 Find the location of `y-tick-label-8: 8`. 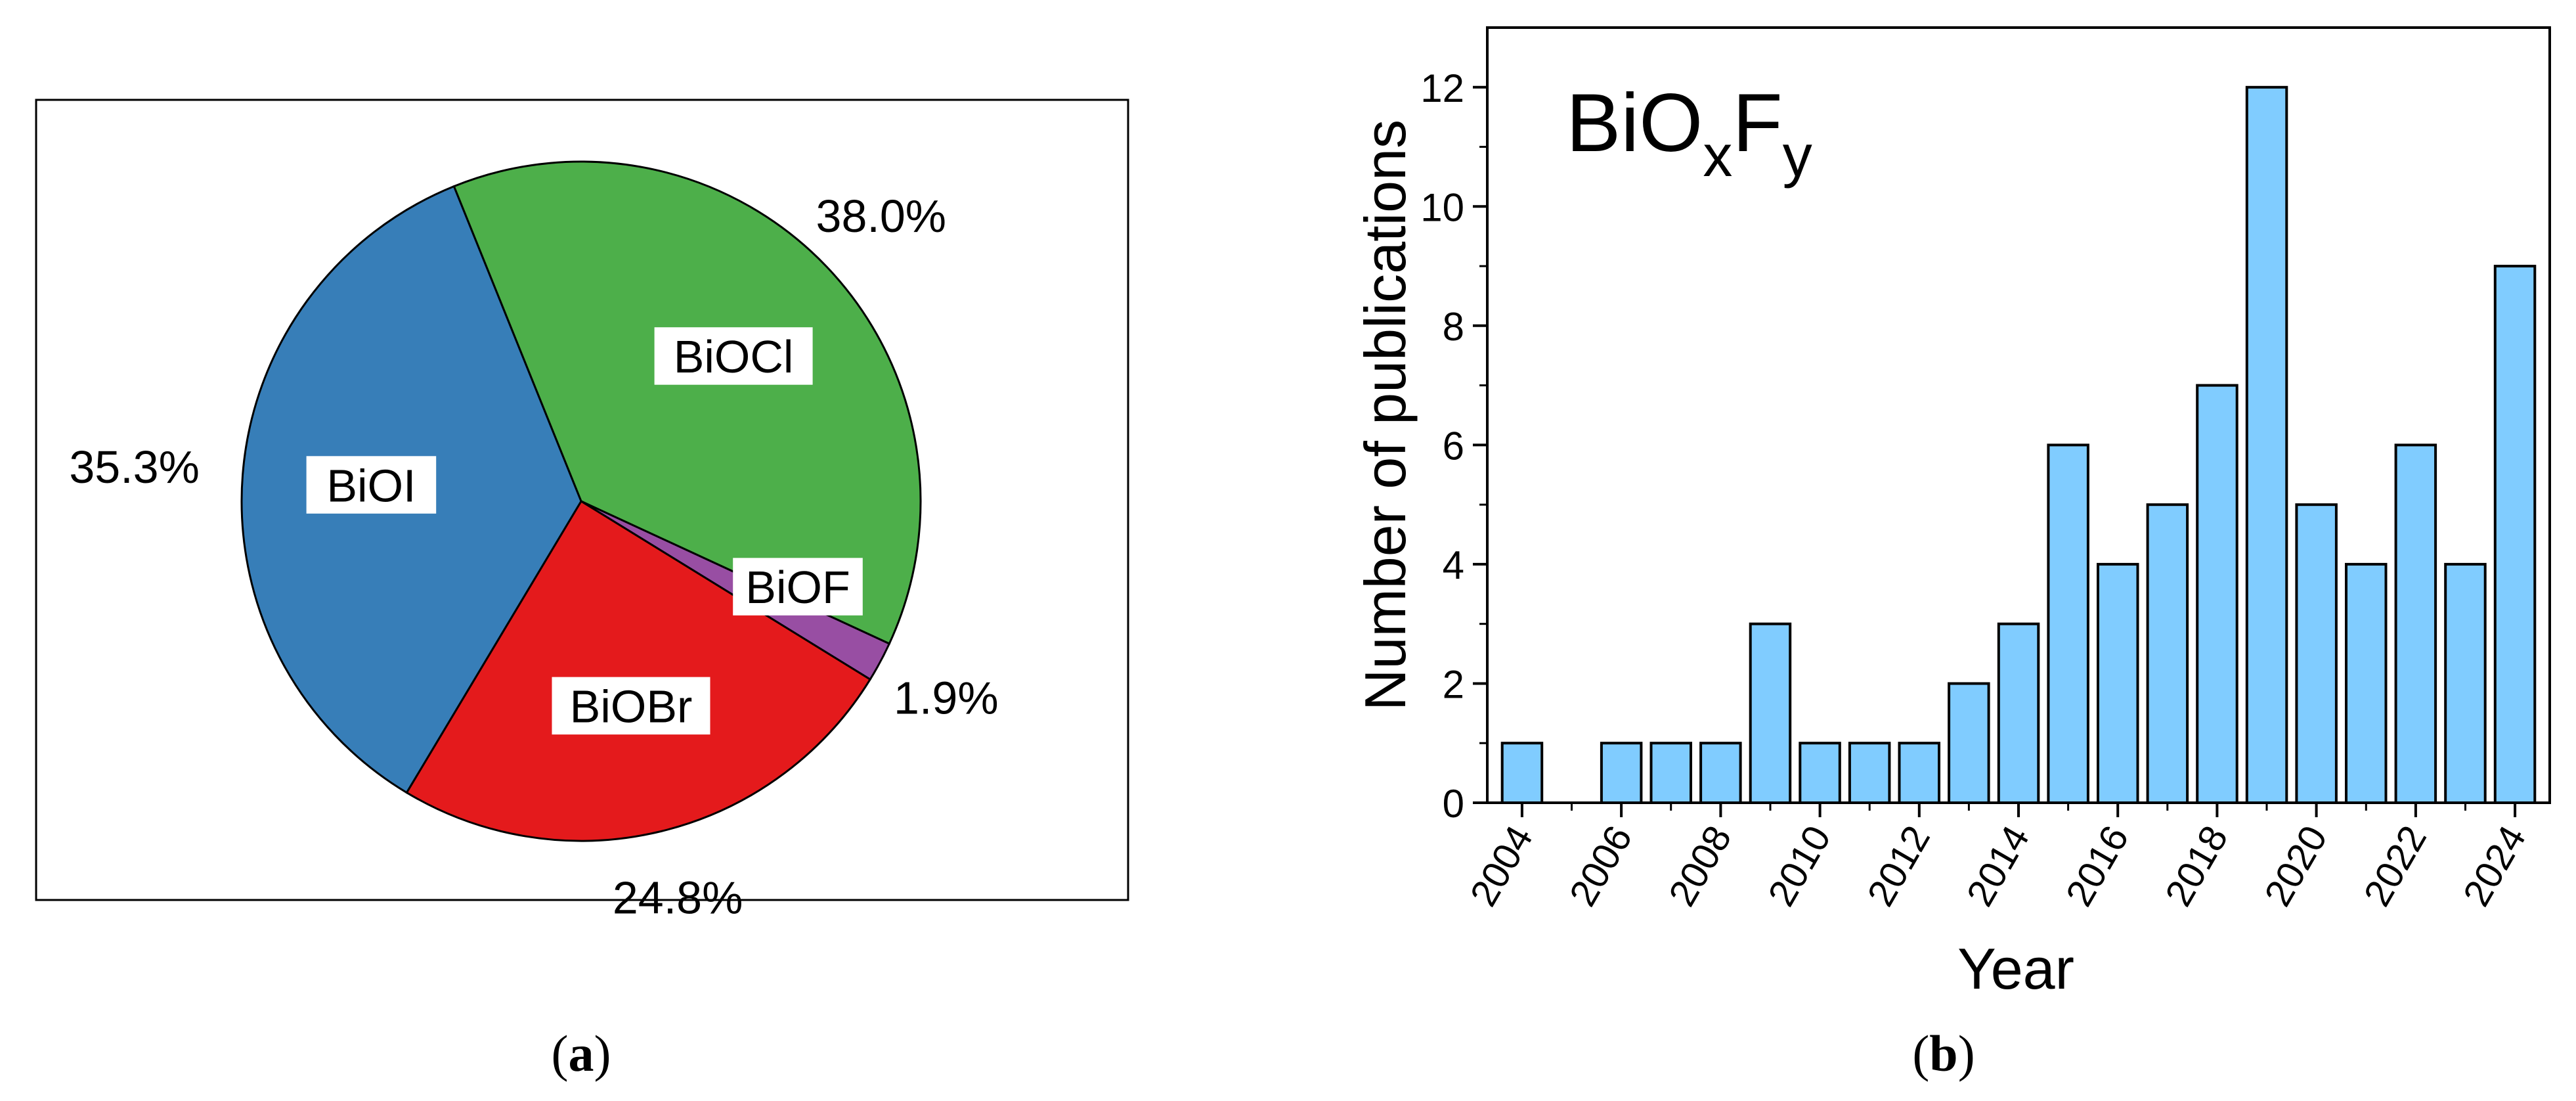

y-tick-label-8: 8 is located at coordinates (1453, 327).